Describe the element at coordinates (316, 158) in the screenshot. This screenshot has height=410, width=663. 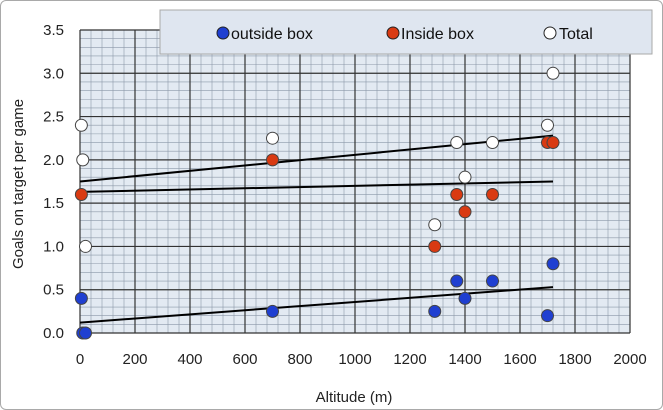
I see `trendline-total` at that location.